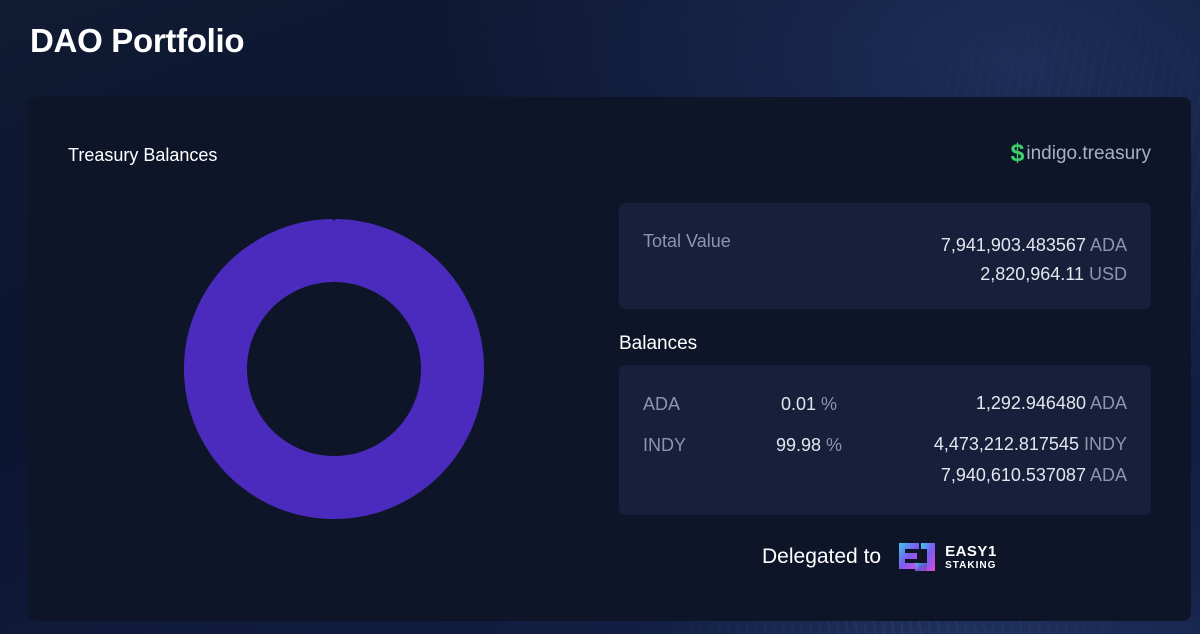 Image resolution: width=1200 pixels, height=634 pixels. I want to click on easy1-staking-logo-icon, so click(917, 557).